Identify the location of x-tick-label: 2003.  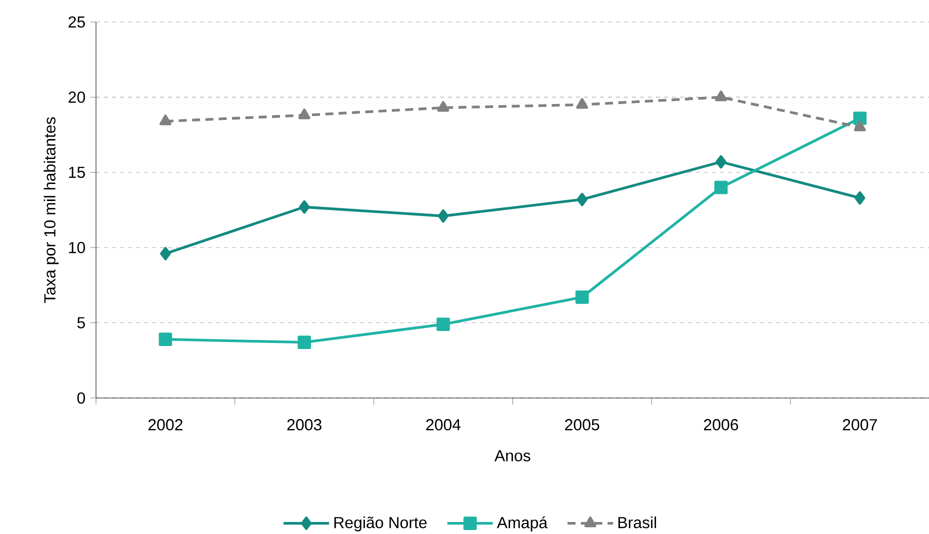
(304, 424).